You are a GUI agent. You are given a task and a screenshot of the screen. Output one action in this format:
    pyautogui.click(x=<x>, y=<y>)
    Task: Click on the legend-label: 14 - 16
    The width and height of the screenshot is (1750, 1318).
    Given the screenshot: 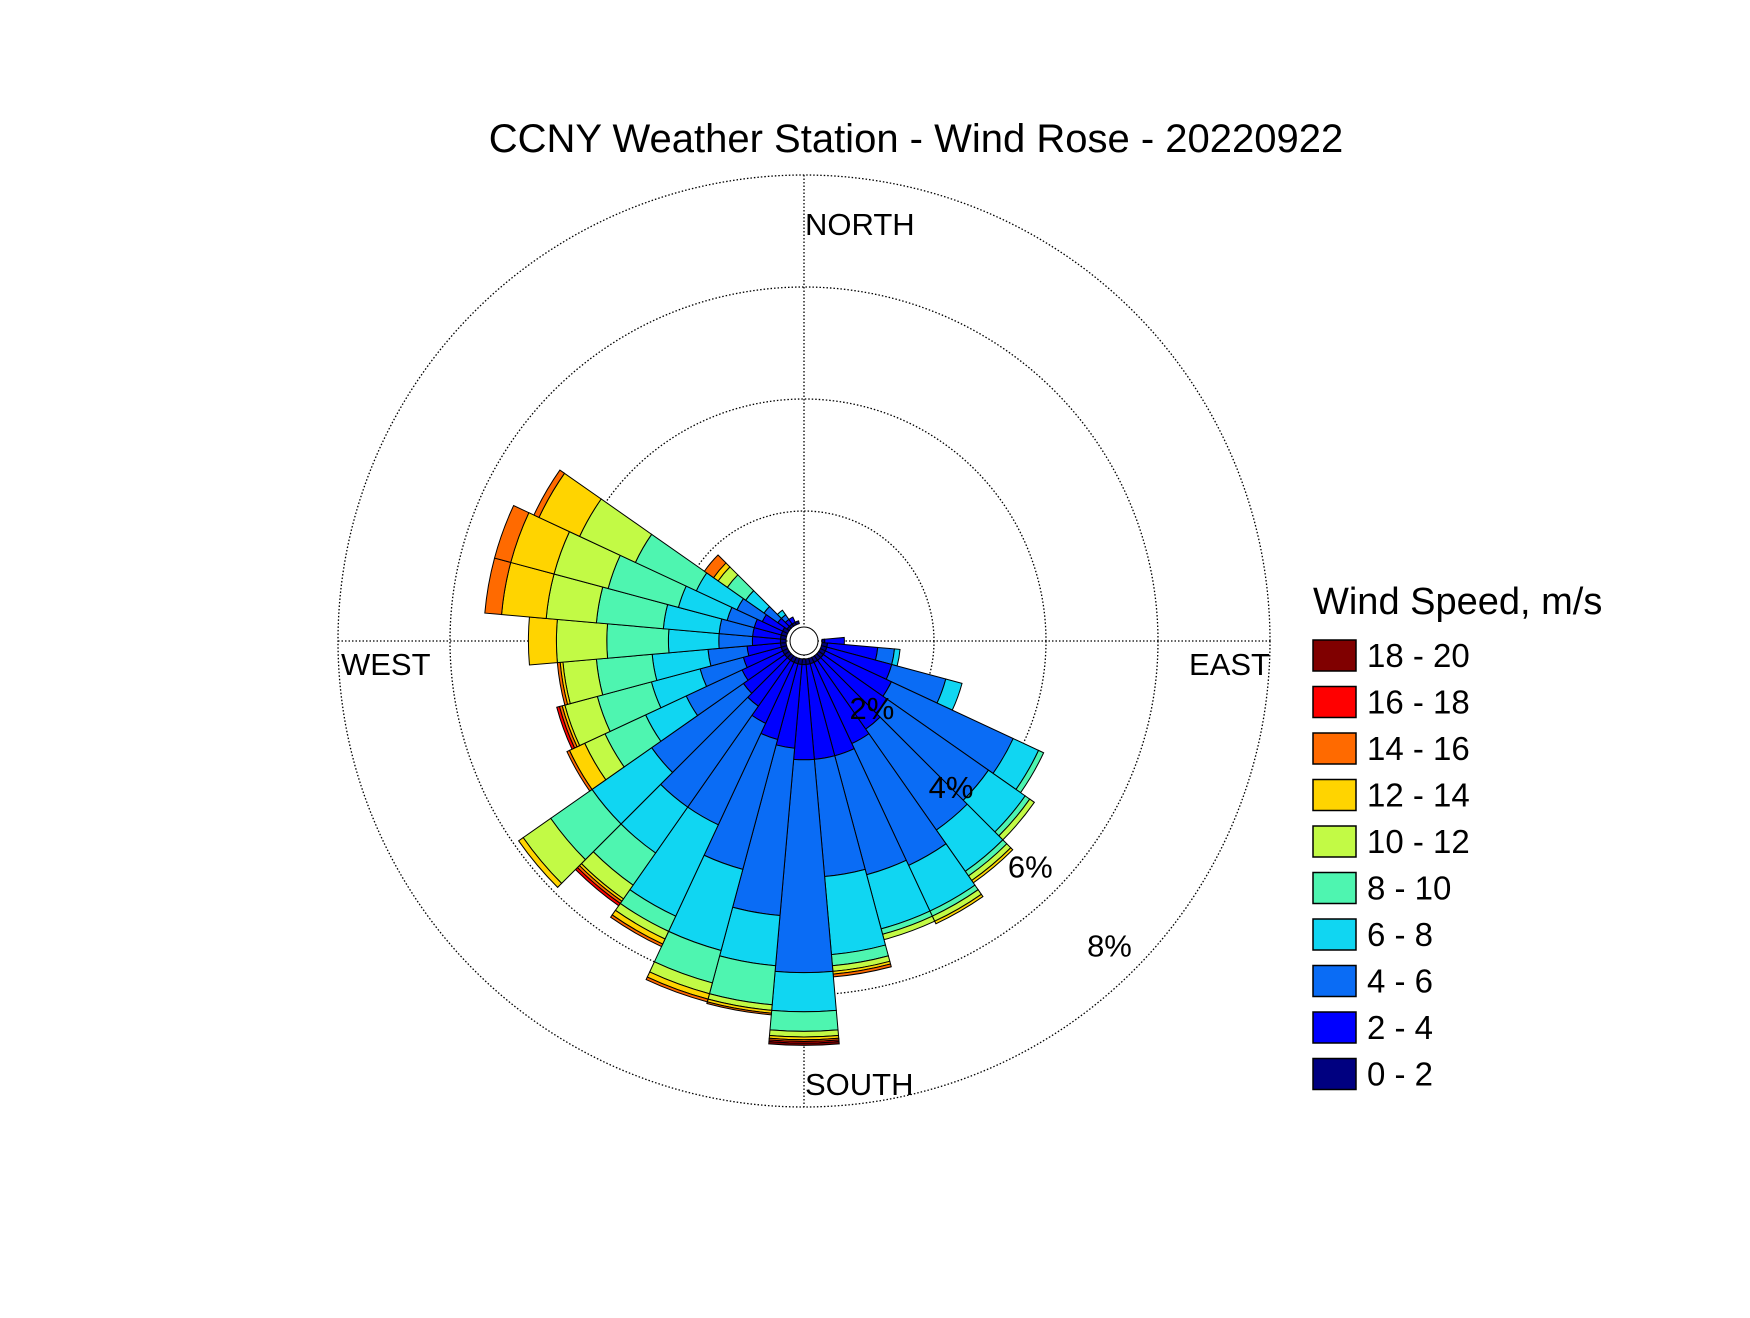 What is the action you would take?
    pyautogui.click(x=1418, y=748)
    